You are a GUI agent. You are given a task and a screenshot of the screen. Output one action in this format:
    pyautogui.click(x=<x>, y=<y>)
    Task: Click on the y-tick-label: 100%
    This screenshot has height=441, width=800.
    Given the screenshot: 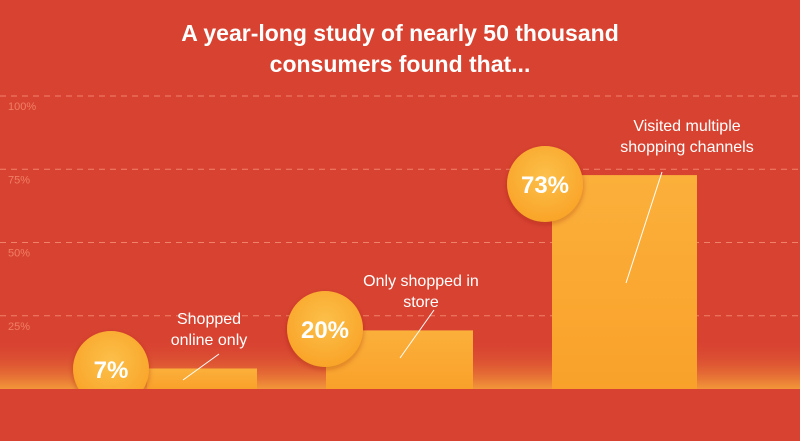 What is the action you would take?
    pyautogui.click(x=22, y=107)
    